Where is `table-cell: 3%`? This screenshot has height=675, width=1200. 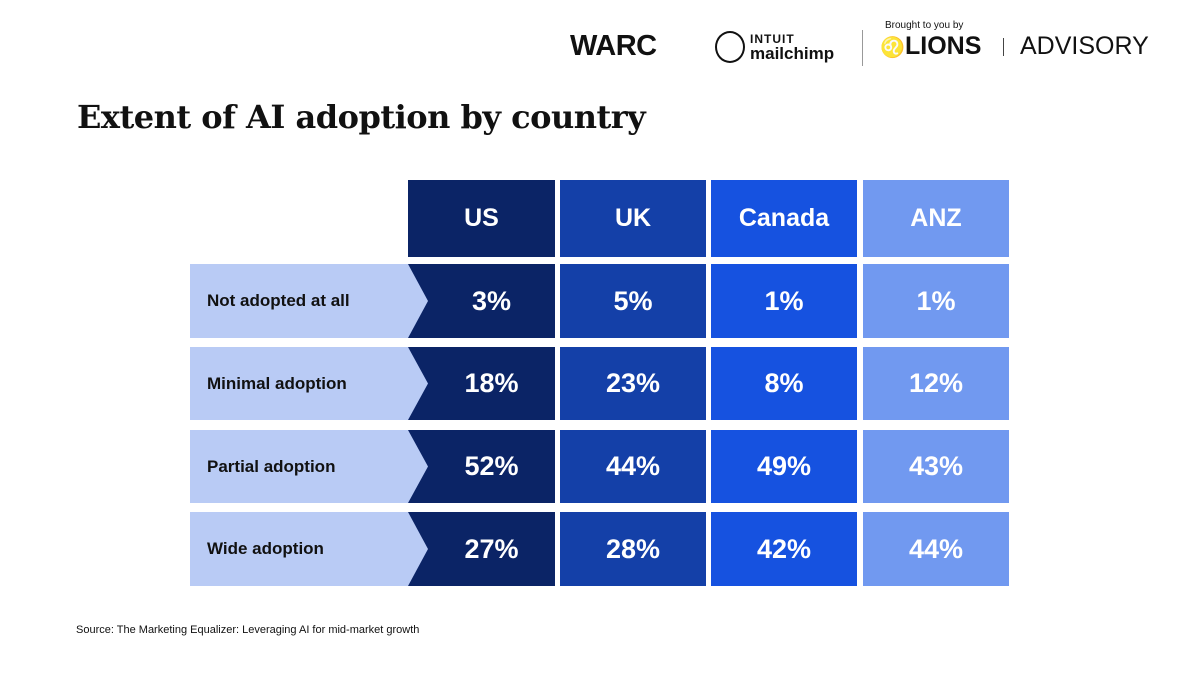
table-cell: 3% is located at coordinates (481, 301).